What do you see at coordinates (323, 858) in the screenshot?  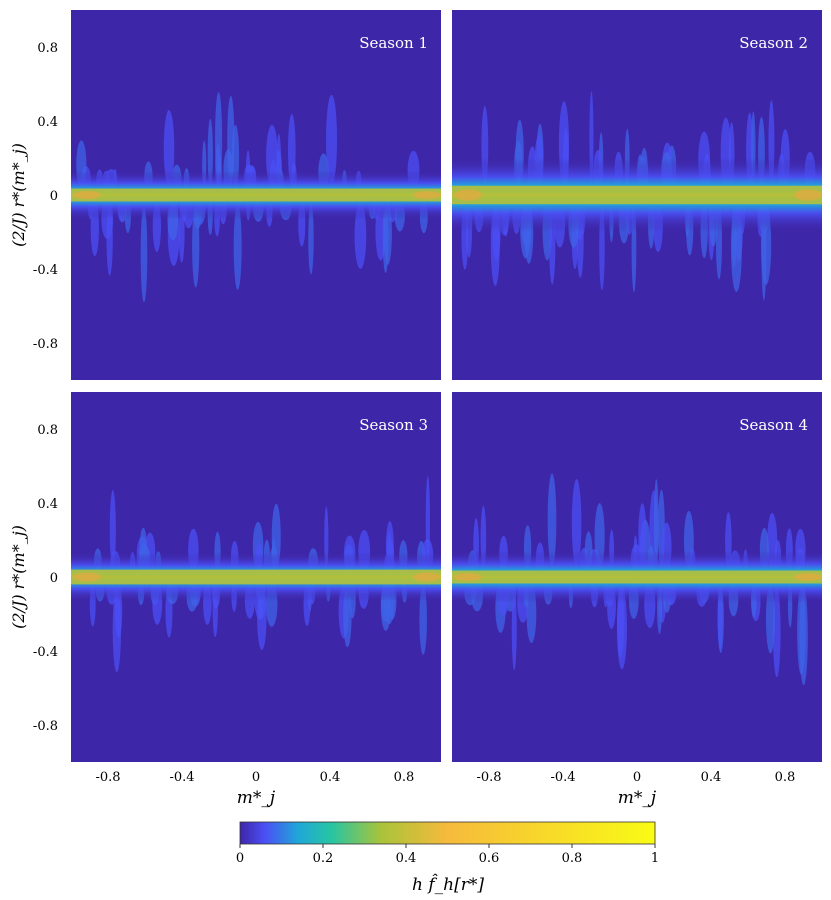 I see `colorbar-tick-label: 0.2` at bounding box center [323, 858].